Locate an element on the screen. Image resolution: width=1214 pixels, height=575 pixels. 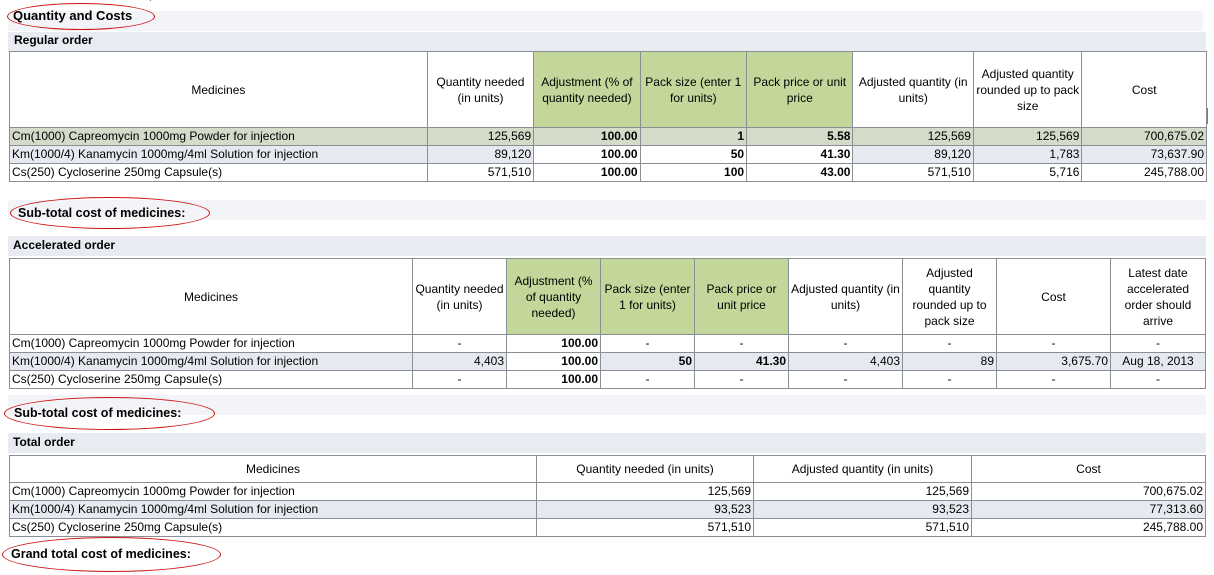
adjusted-quantity: 89,120 is located at coordinates (913, 154).